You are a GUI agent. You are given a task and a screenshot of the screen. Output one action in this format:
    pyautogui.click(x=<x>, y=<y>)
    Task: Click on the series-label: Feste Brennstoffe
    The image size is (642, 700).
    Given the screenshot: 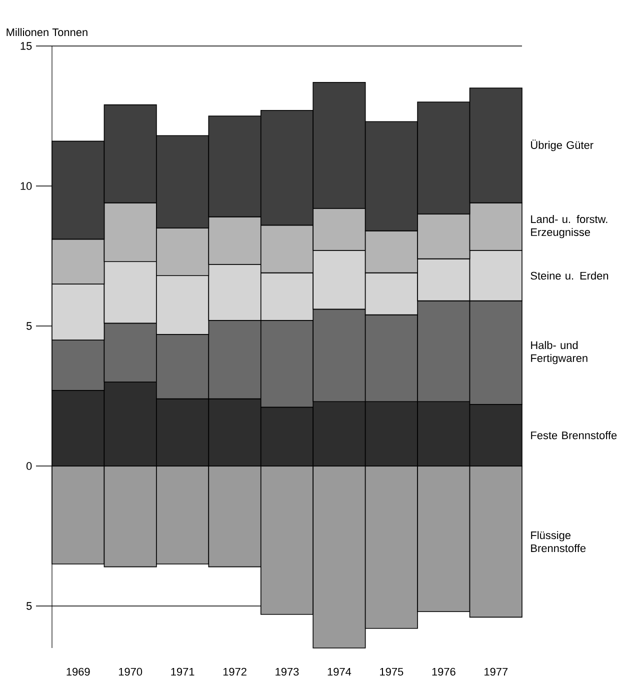 What is the action you would take?
    pyautogui.click(x=574, y=435)
    